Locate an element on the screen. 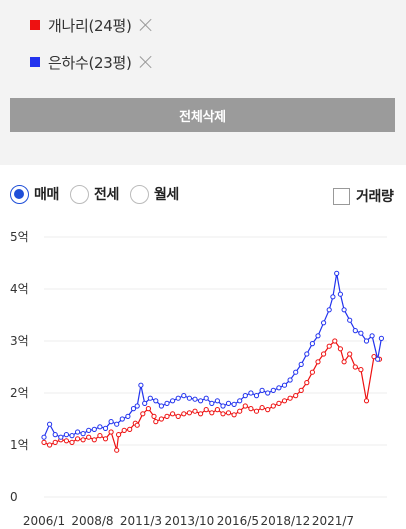 The image size is (406, 529). radio-label-jeonse: 전세 is located at coordinates (106, 195).